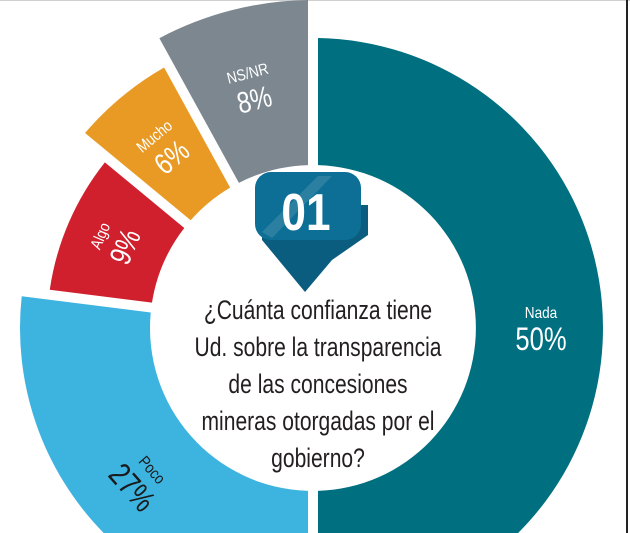 The image size is (630, 533). I want to click on question-line: de las concesiones, so click(318, 384).